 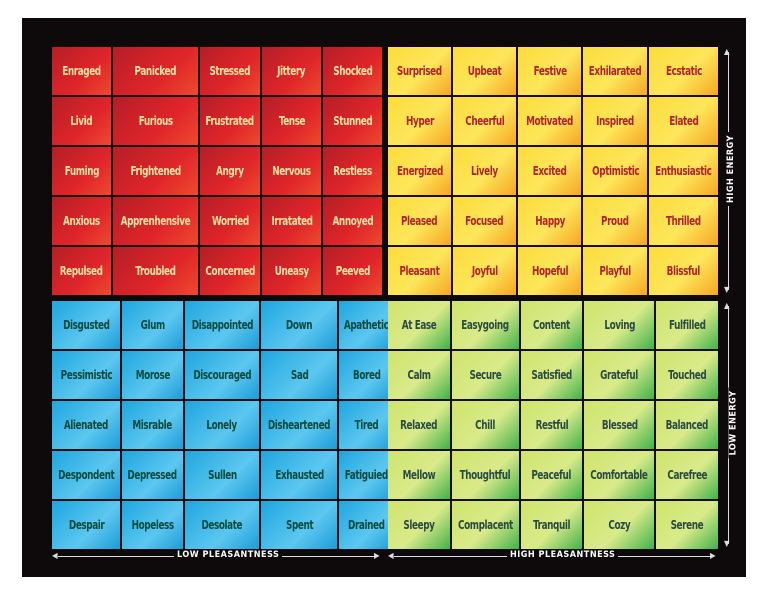 What do you see at coordinates (615, 71) in the screenshot?
I see `emotion-label: Exhilarated` at bounding box center [615, 71].